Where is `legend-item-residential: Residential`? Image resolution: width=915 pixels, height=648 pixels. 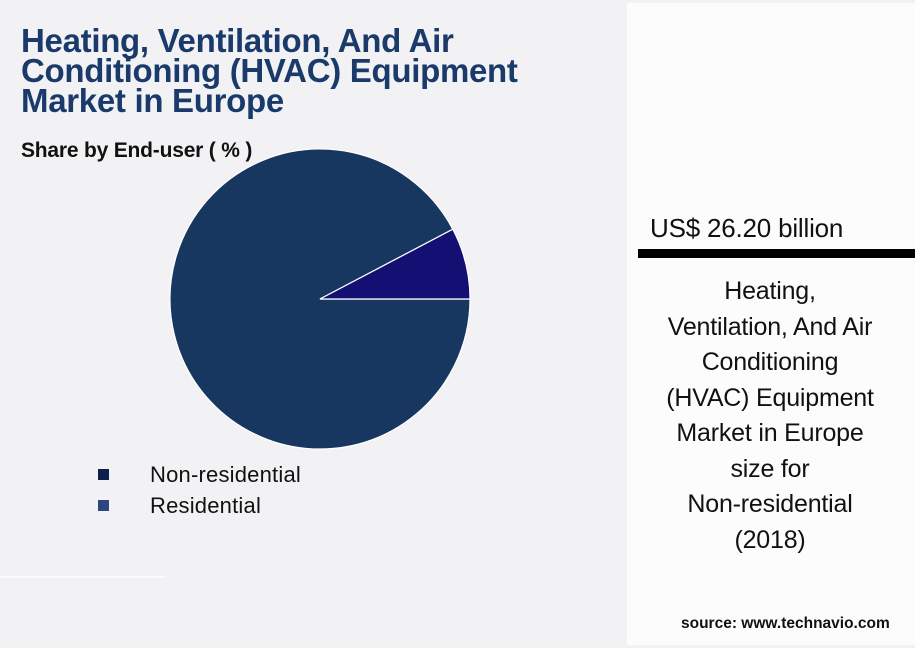
legend-item-residential: Residential is located at coordinates (199, 505).